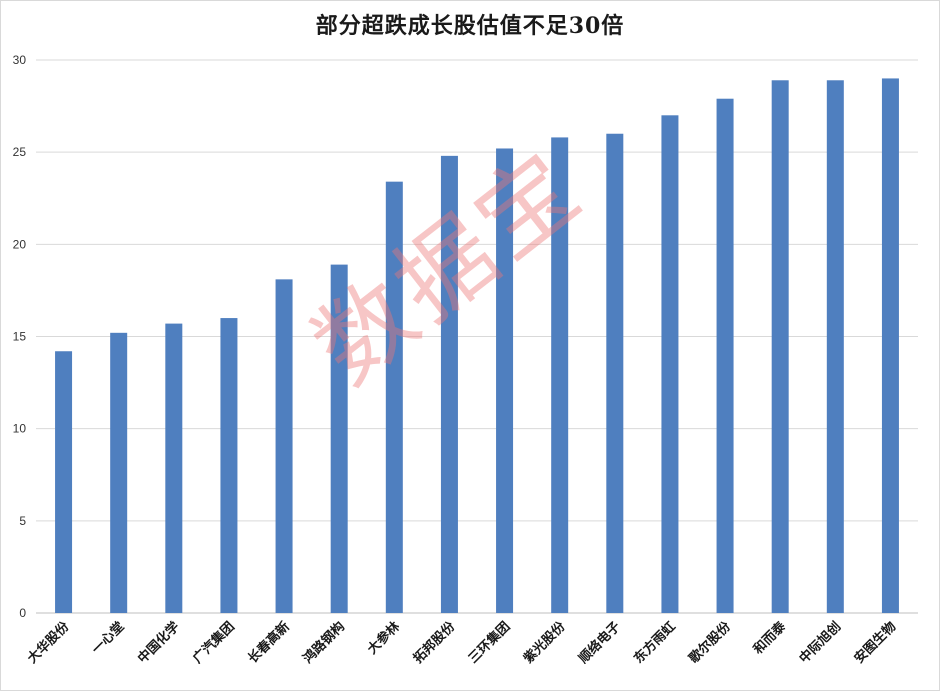 The image size is (940, 691). I want to click on y-tick-label: 10, so click(20, 429).